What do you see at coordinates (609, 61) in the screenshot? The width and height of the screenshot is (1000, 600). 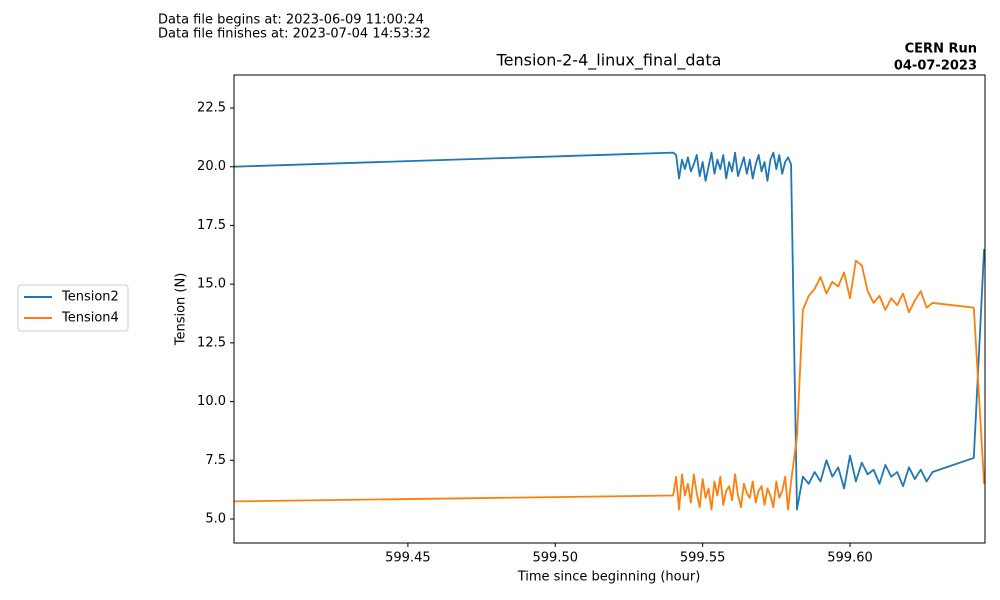 I see `chart-title: Tension-2-4_linux_final_data` at bounding box center [609, 61].